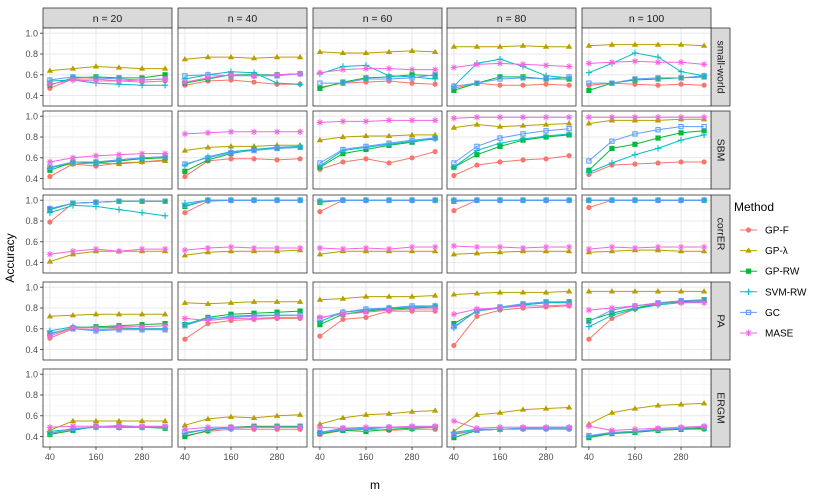  Describe the element at coordinates (230, 457) in the screenshot. I see `x-tick-label: 160` at that location.